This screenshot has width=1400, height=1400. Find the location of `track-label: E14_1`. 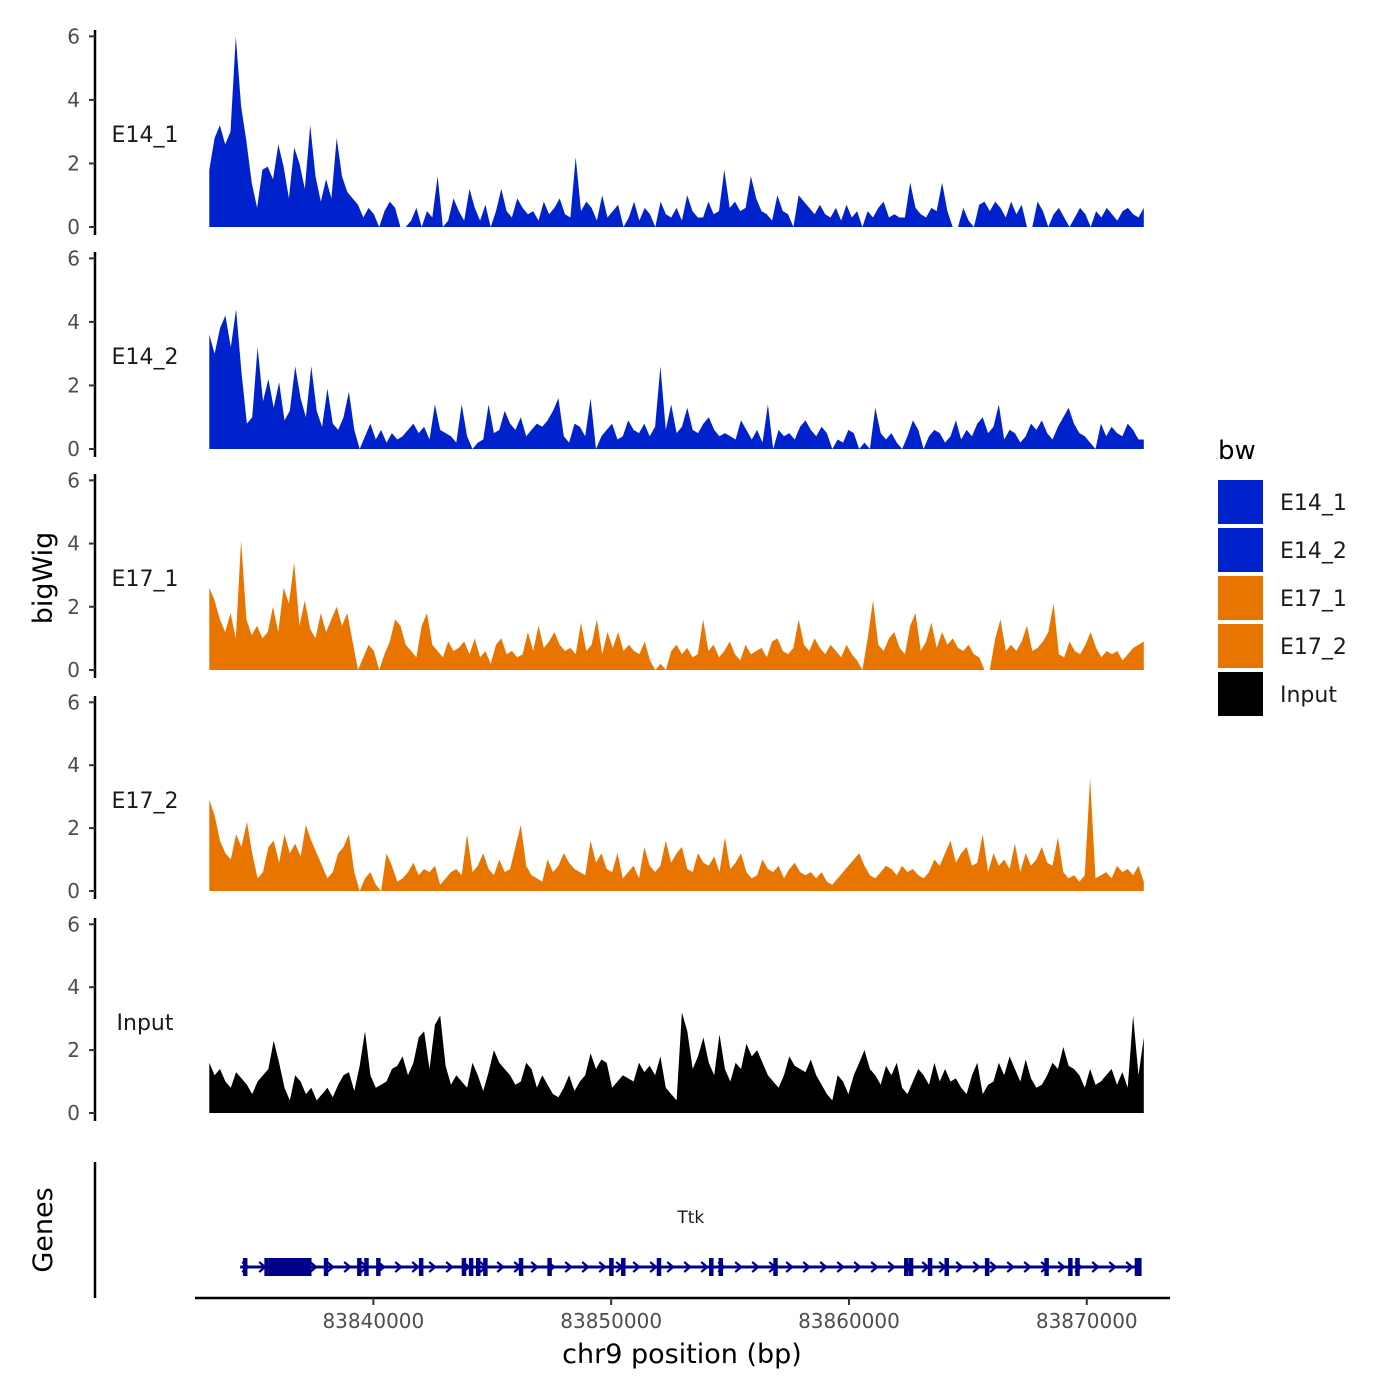

track-label: E14_1 is located at coordinates (145, 135).